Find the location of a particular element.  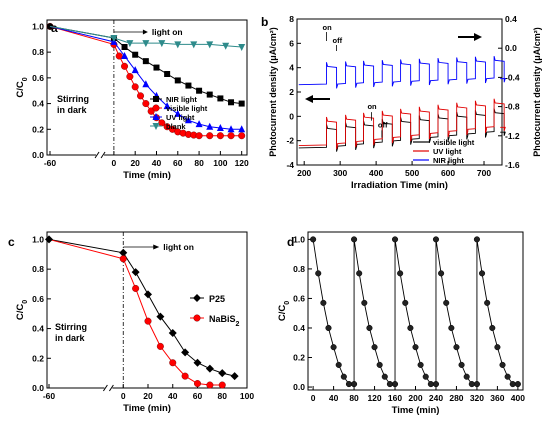

y-tick-label: 4 is located at coordinates (291, 68).